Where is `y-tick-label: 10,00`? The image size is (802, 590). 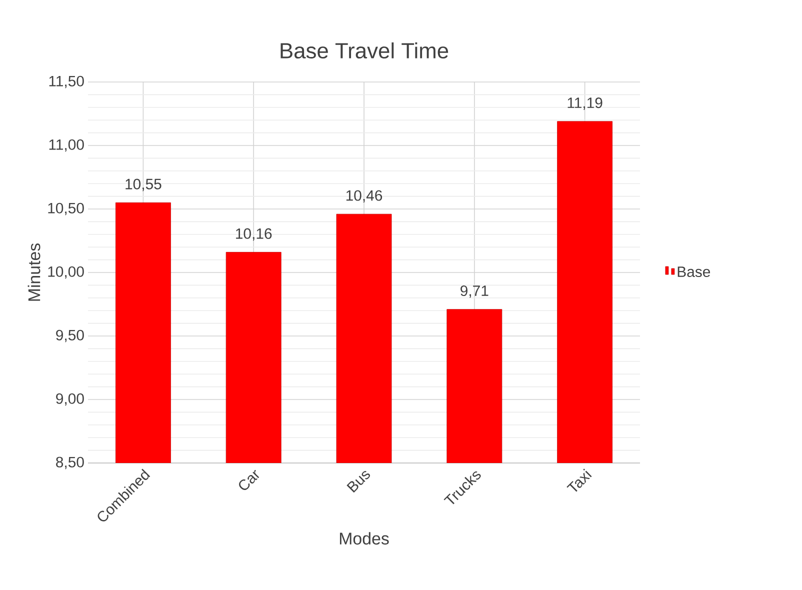
y-tick-label: 10,00 is located at coordinates (66, 272).